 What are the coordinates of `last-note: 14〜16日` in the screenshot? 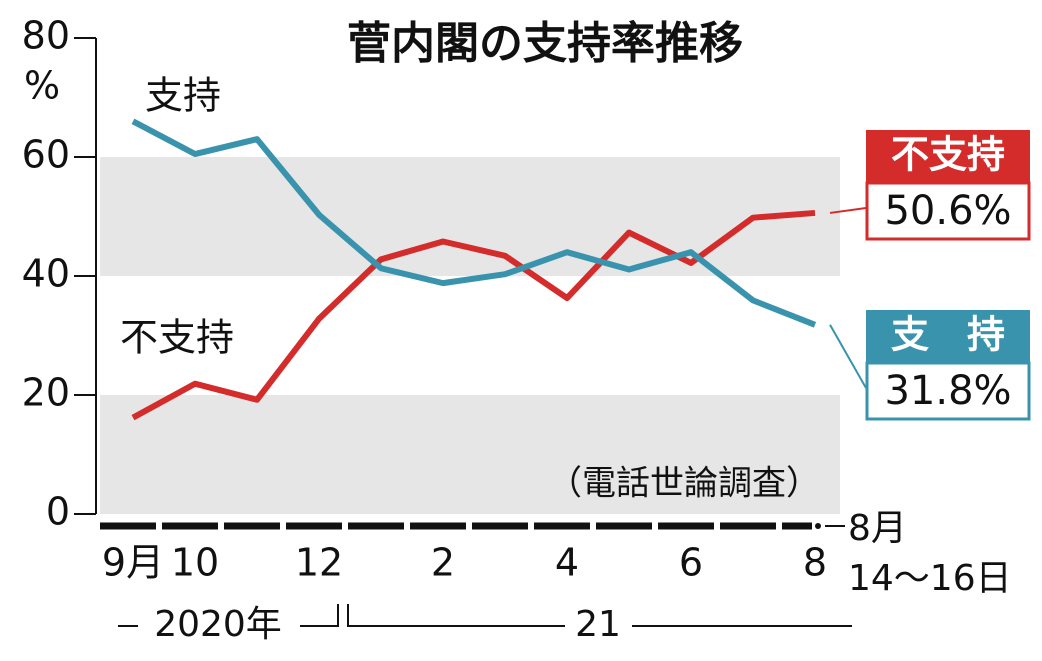 It's located at (930, 578).